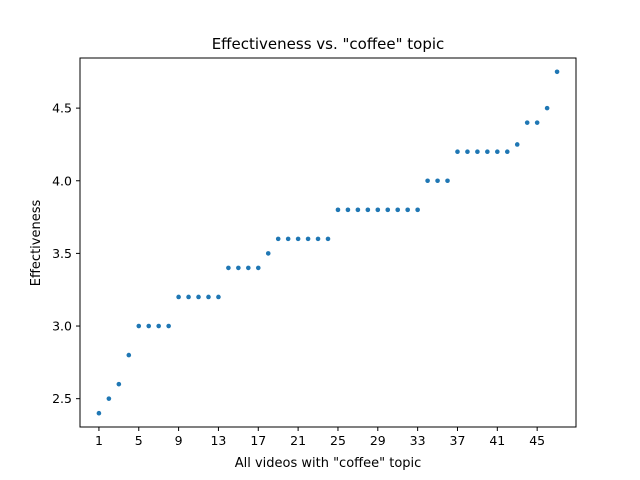 Image resolution: width=640 pixels, height=480 pixels. What do you see at coordinates (139, 440) in the screenshot?
I see `x-tick-label: 5` at bounding box center [139, 440].